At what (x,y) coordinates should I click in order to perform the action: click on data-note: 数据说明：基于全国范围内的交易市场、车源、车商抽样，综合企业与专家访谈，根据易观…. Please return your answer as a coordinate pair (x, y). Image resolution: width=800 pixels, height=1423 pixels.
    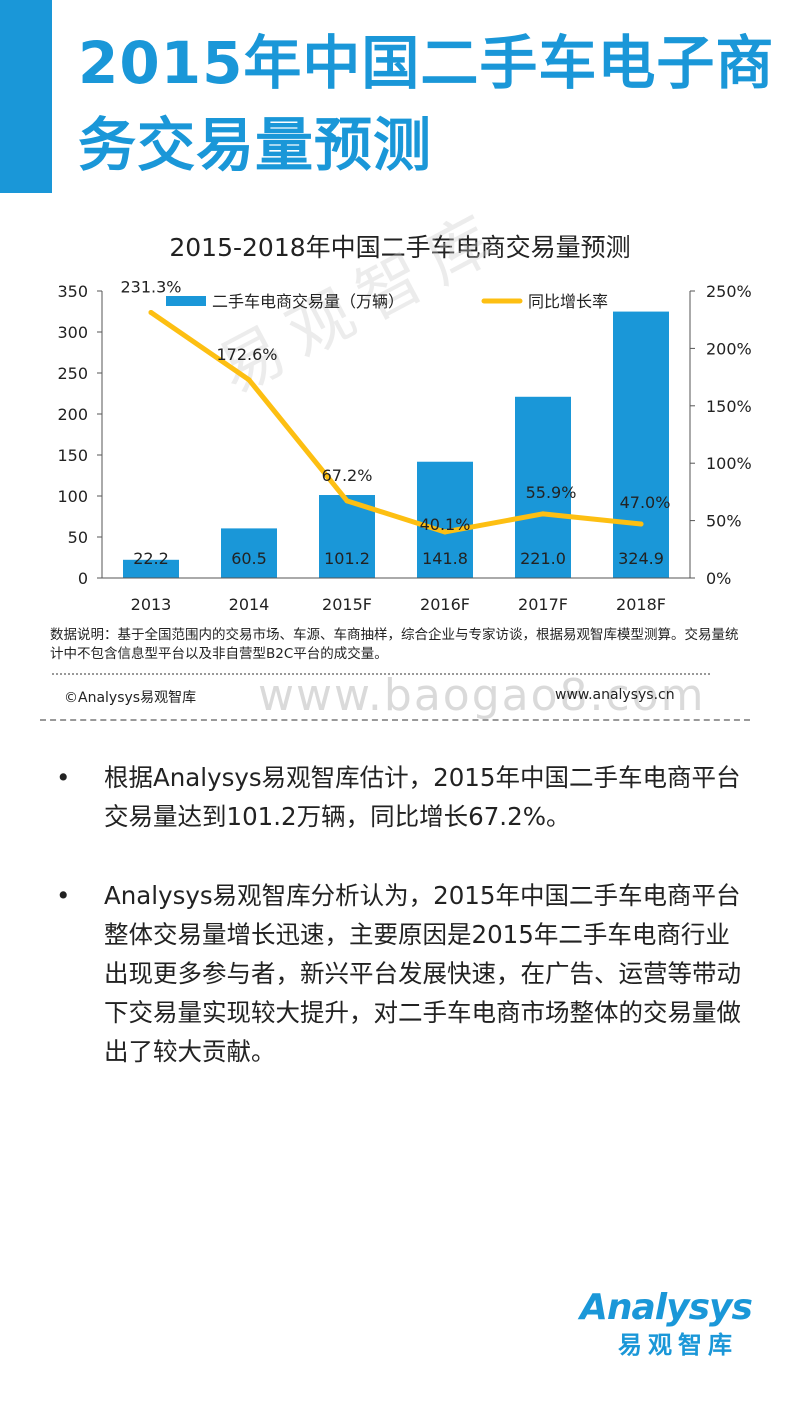
    Looking at the image, I should click on (394, 644).